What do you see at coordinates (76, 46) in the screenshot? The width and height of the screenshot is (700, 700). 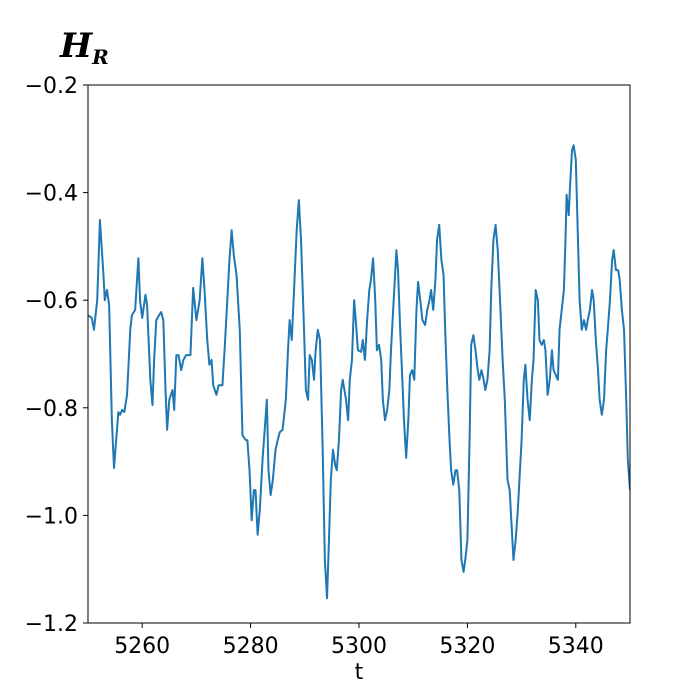 I see `title-main: H` at bounding box center [76, 46].